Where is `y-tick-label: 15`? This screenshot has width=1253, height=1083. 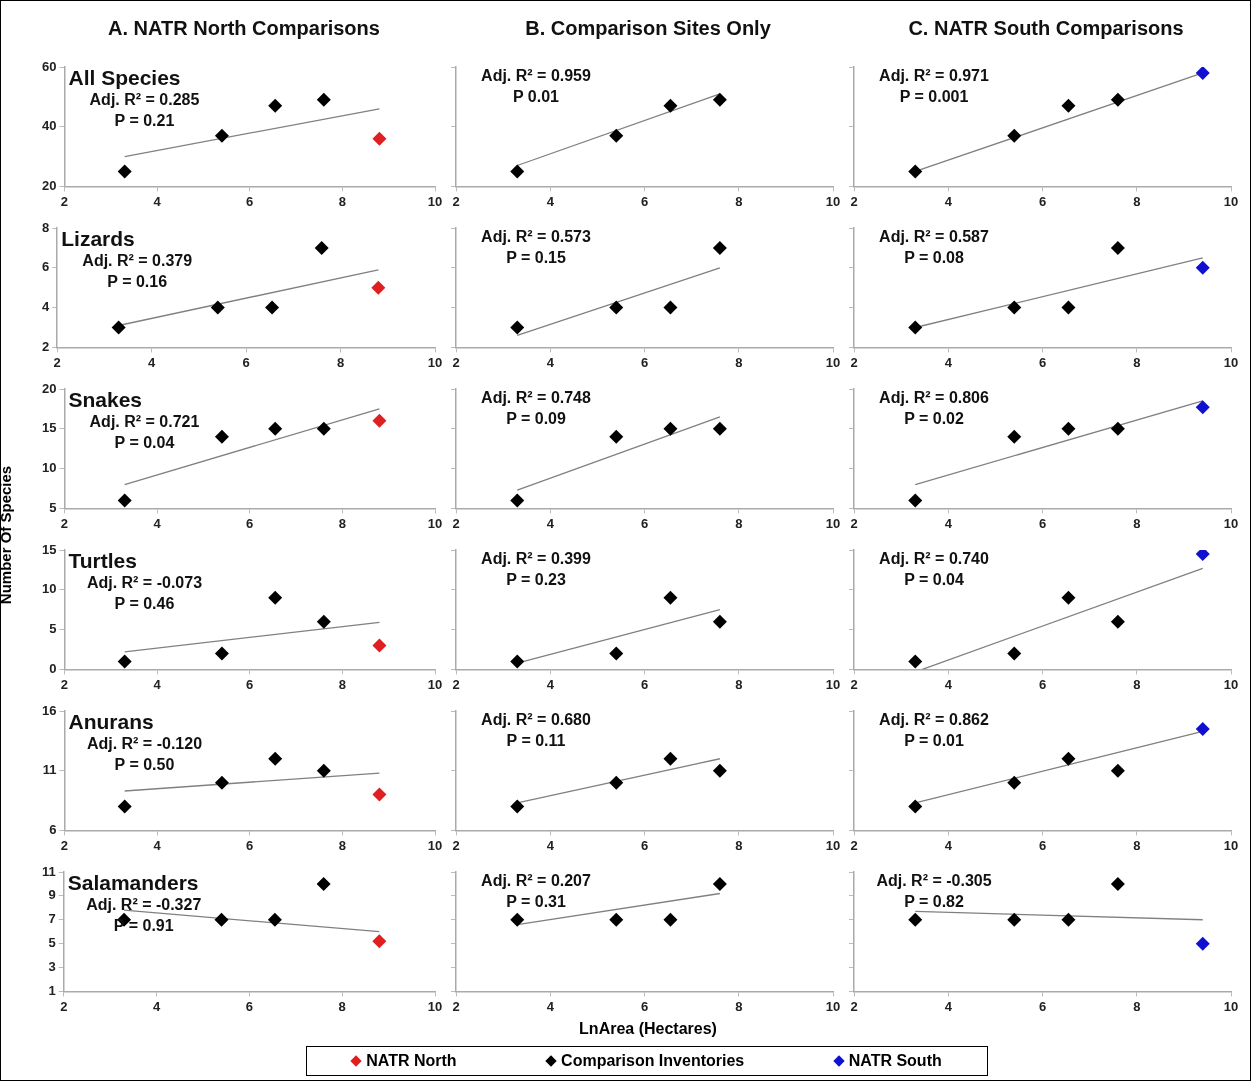
y-tick-label: 15 is located at coordinates (49, 549).